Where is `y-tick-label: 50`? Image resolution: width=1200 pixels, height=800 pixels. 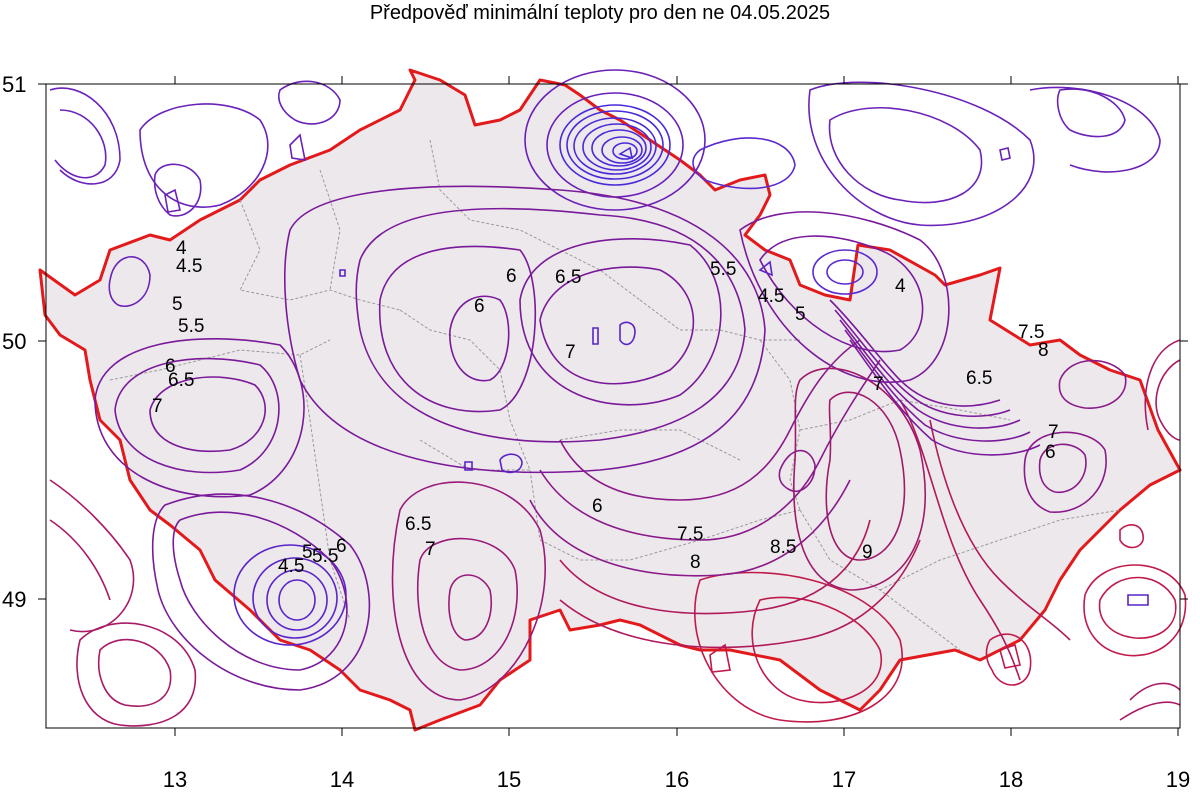
y-tick-label: 50 is located at coordinates (14, 341).